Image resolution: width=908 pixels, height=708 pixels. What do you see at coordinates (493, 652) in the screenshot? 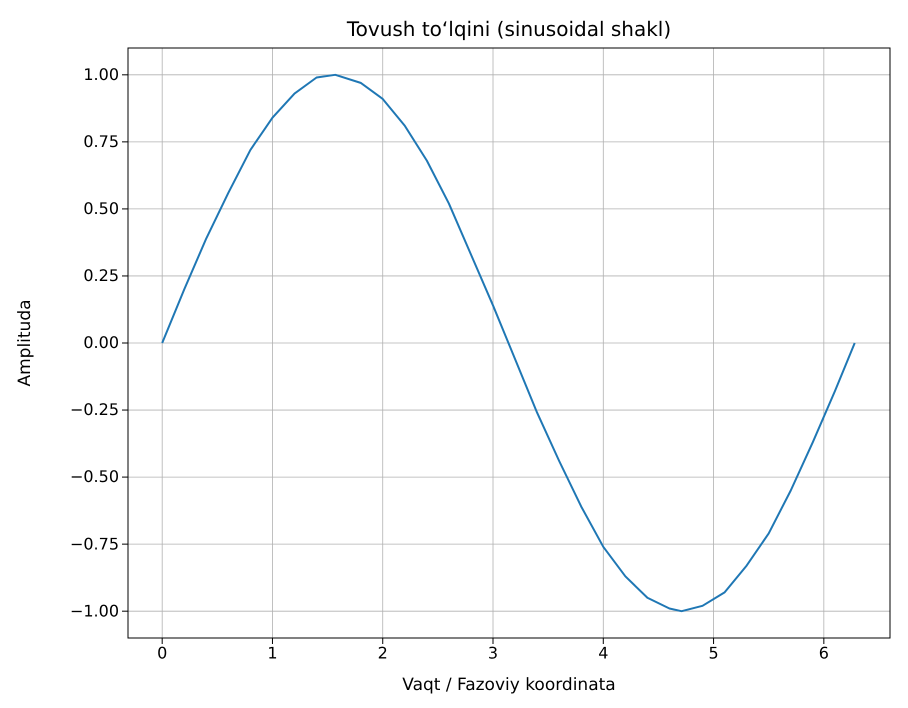
I see `x-tick-label: 3` at bounding box center [493, 652].